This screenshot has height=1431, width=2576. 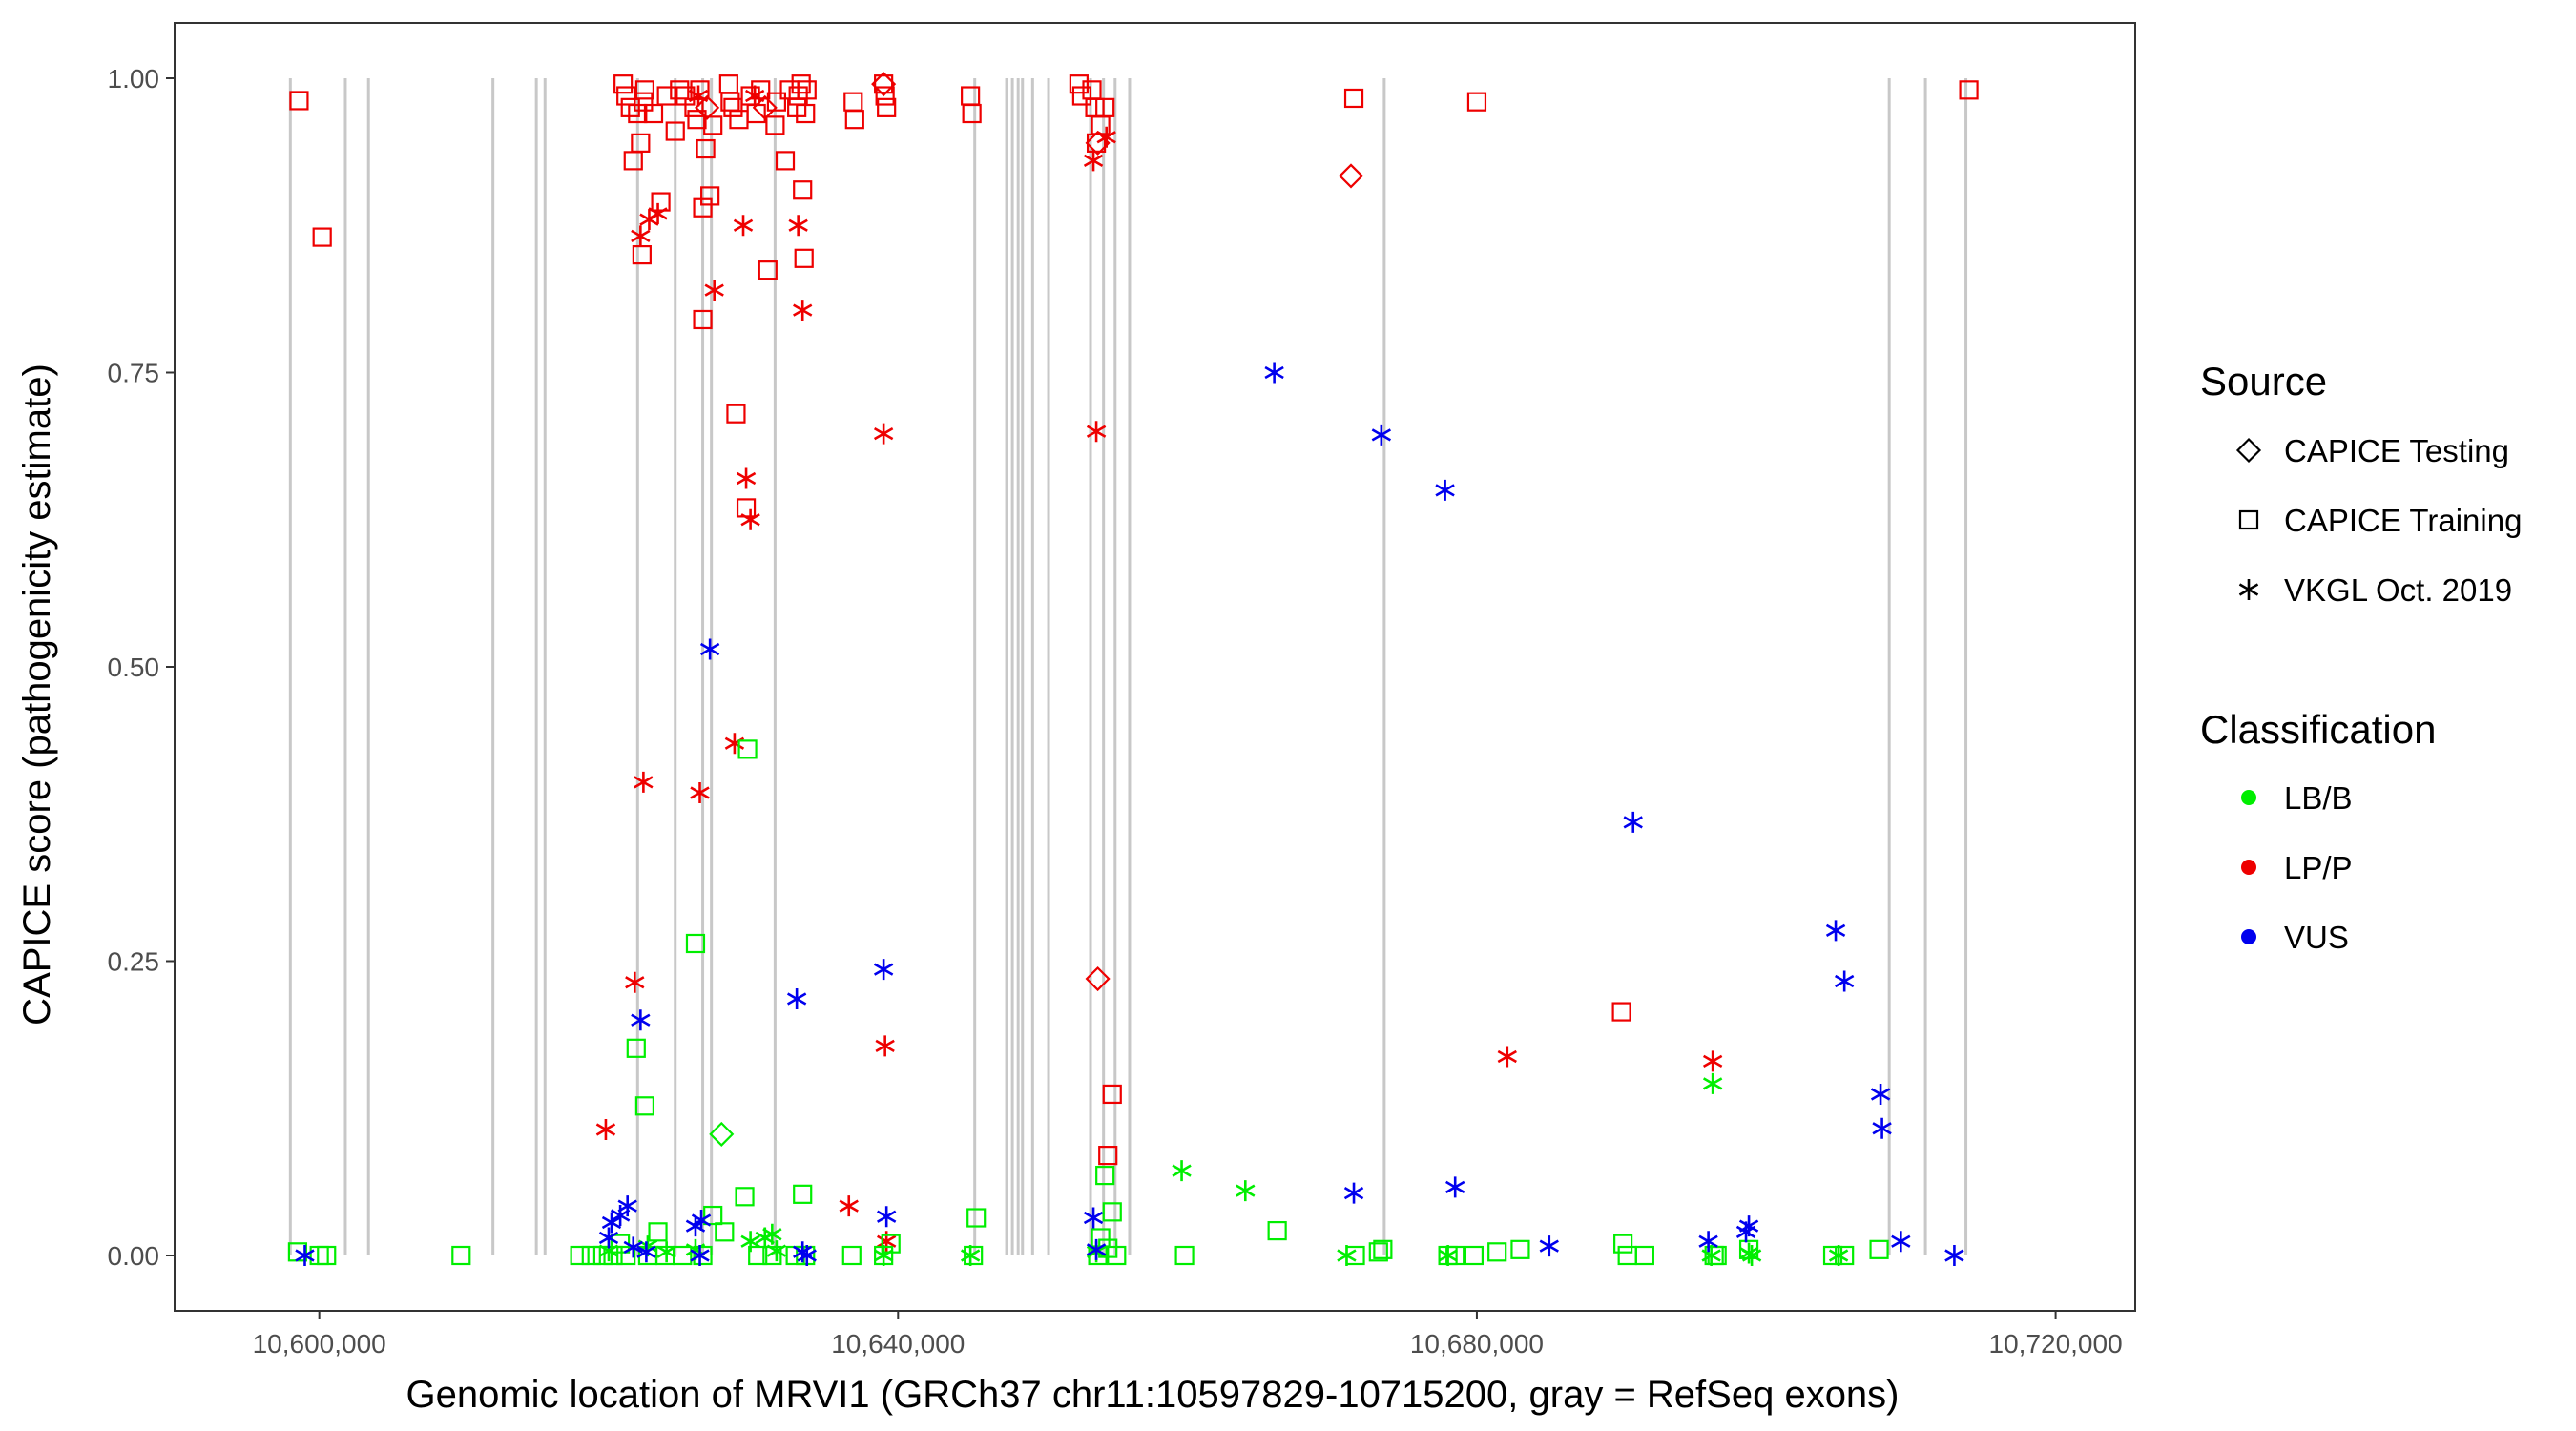 What do you see at coordinates (2263, 381) in the screenshot?
I see `legend-source-title: Source` at bounding box center [2263, 381].